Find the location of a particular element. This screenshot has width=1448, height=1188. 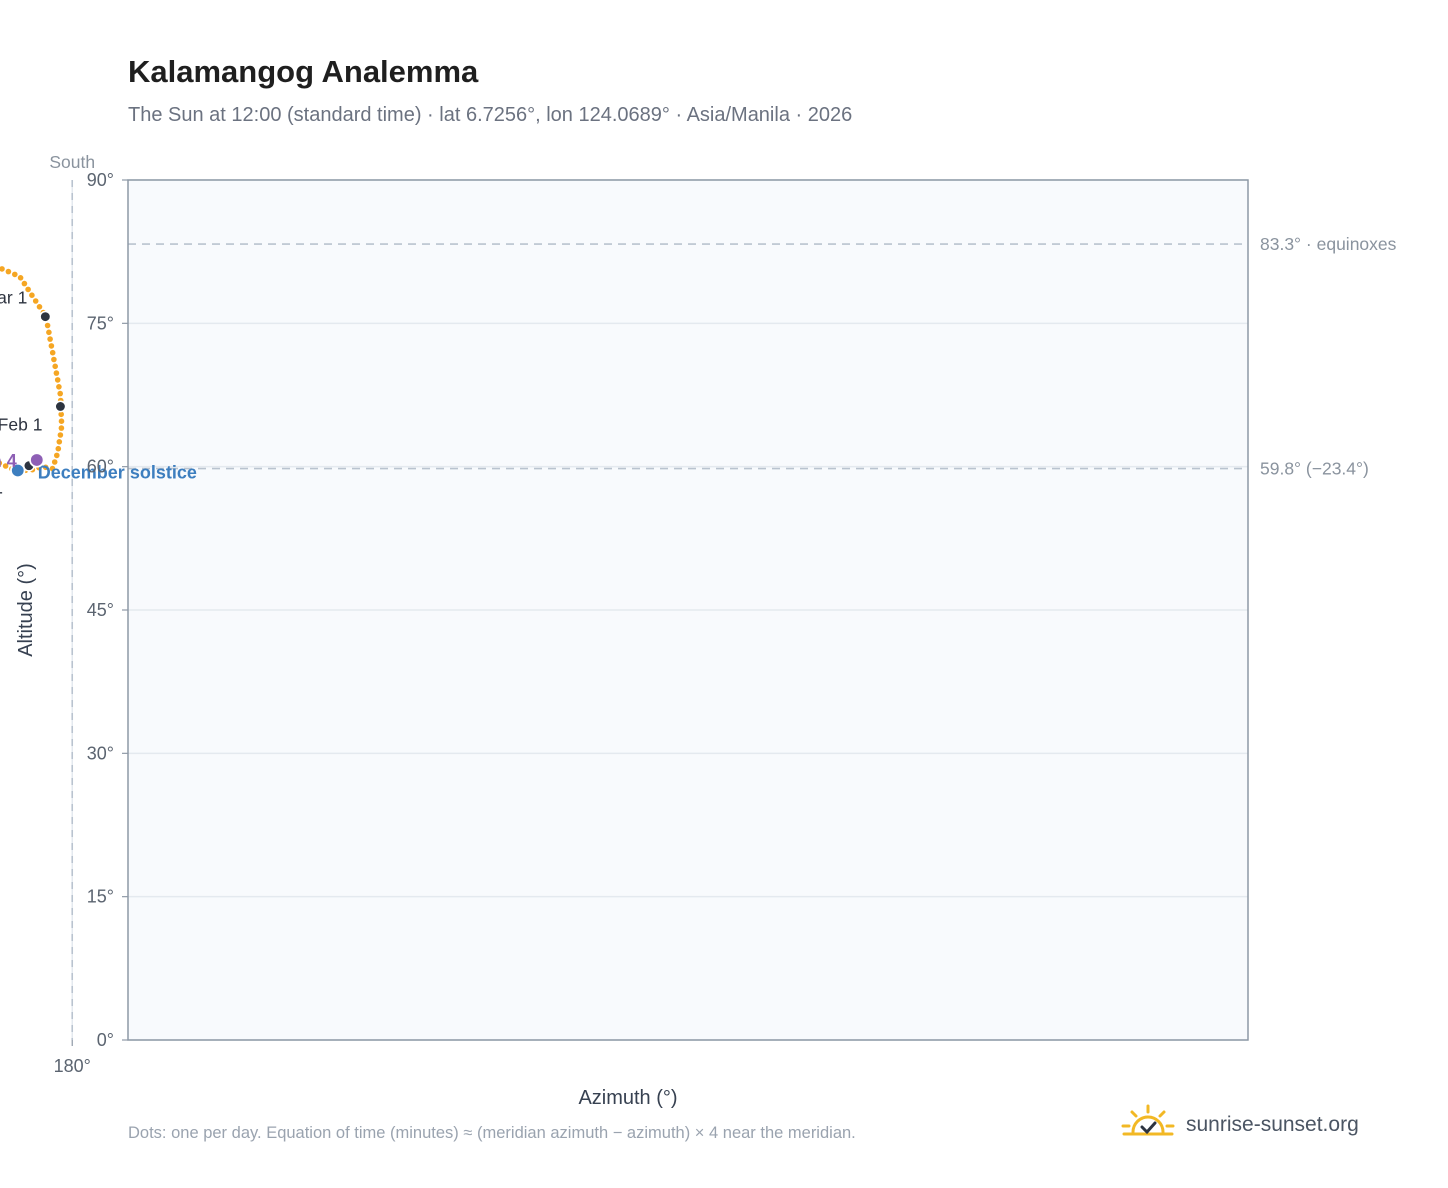

meridian-label: South is located at coordinates (72, 162).